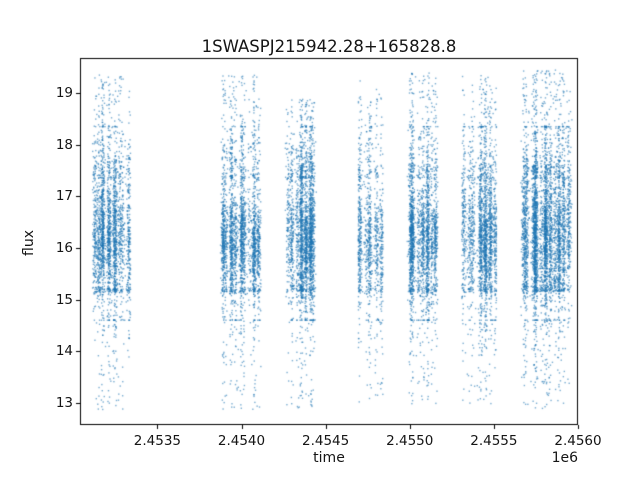 The image size is (640, 480). What do you see at coordinates (64, 144) in the screenshot?
I see `y-tick-label: 18` at bounding box center [64, 144].